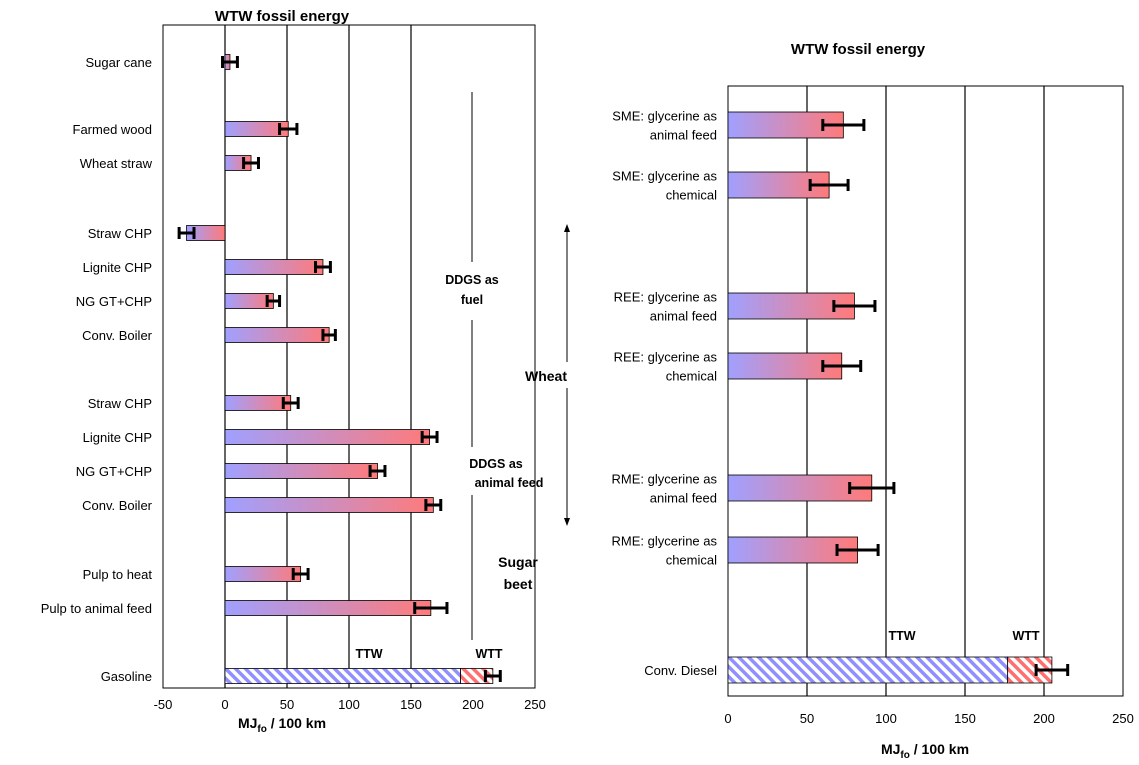 The image size is (1139, 765). I want to click on left-straw-chp-7-label: Straw CHP, so click(120, 403).